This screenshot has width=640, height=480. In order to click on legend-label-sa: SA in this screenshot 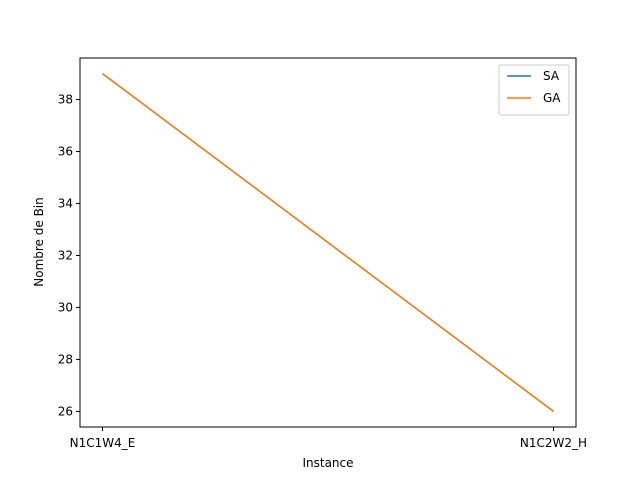, I will do `click(551, 76)`.